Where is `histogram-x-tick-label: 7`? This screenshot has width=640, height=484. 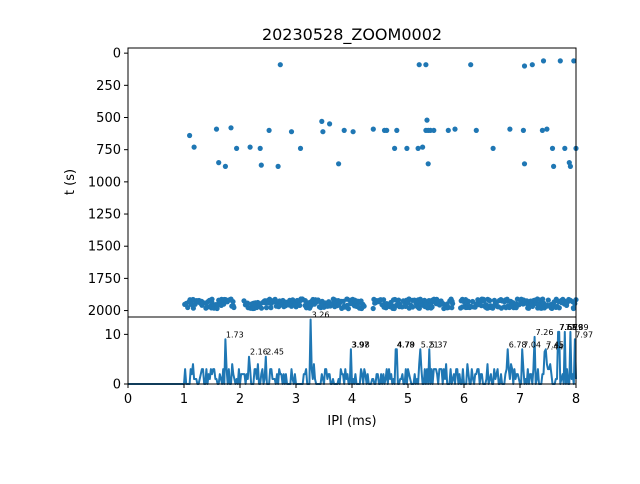 histogram-x-tick-label: 7 is located at coordinates (520, 399).